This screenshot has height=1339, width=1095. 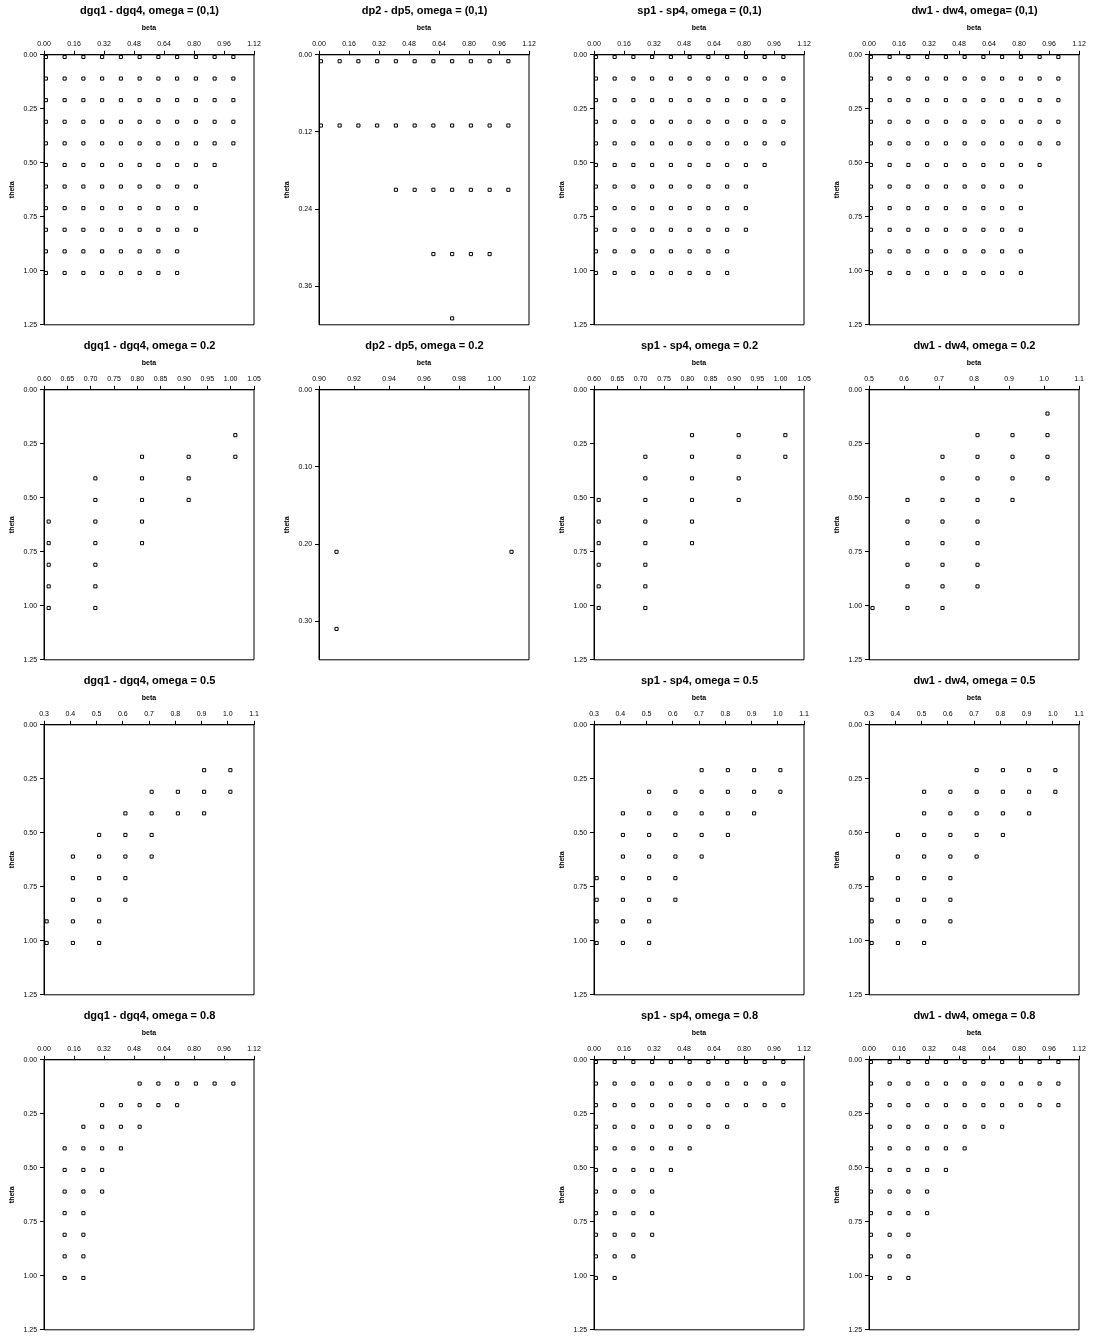 I want to click on chart-title: dw1 - dw4, omega = 0.2, so click(x=974, y=345).